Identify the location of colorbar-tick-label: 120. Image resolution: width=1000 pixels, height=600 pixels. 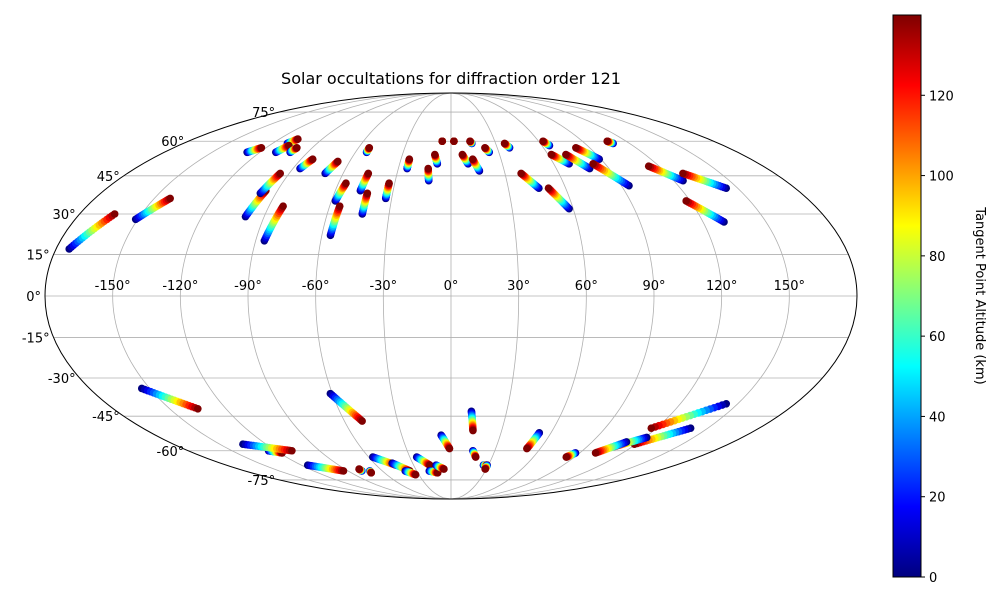
(941, 96).